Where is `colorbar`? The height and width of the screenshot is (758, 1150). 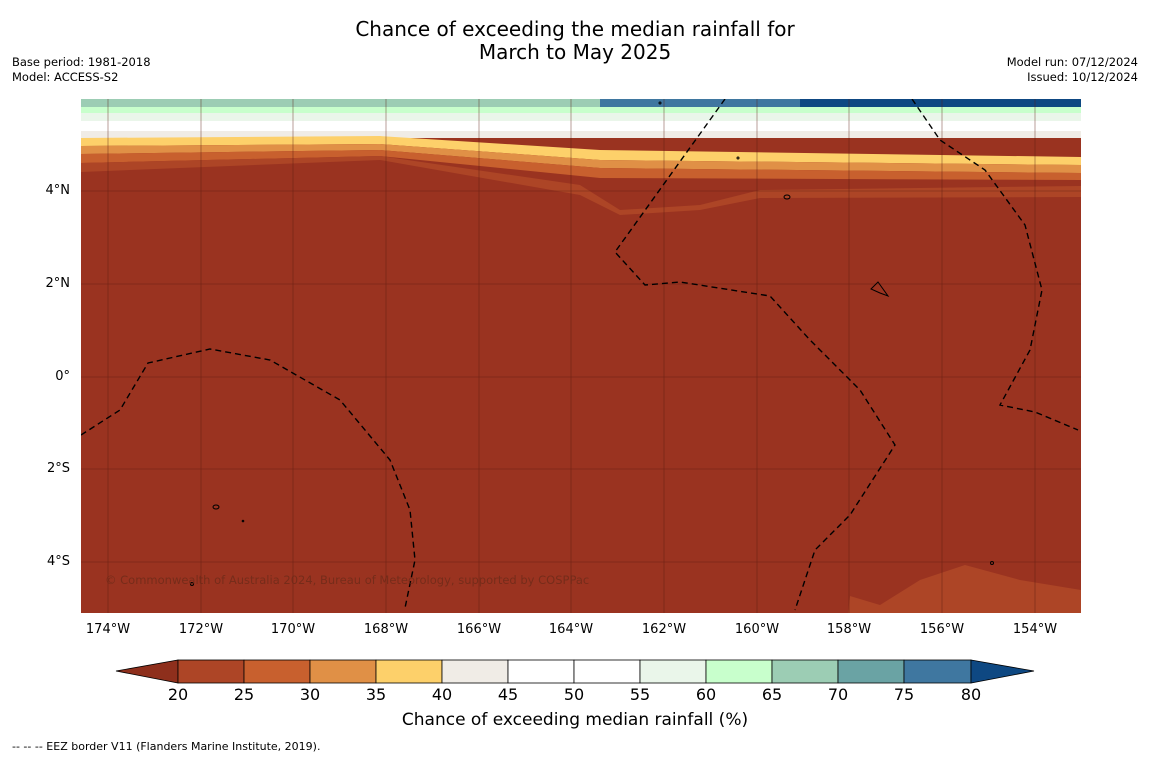
colorbar is located at coordinates (575, 671).